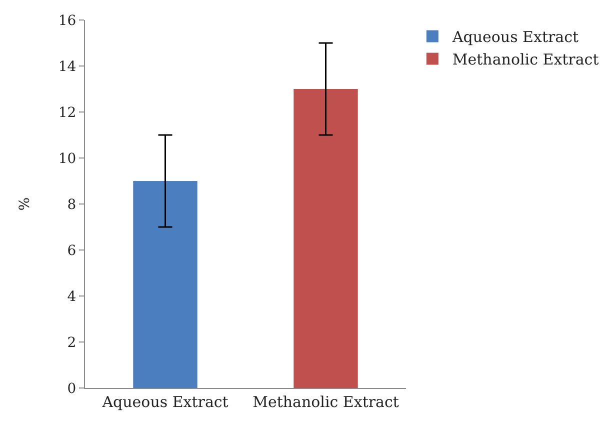  What do you see at coordinates (67, 112) in the screenshot?
I see `y-tick-label: 12` at bounding box center [67, 112].